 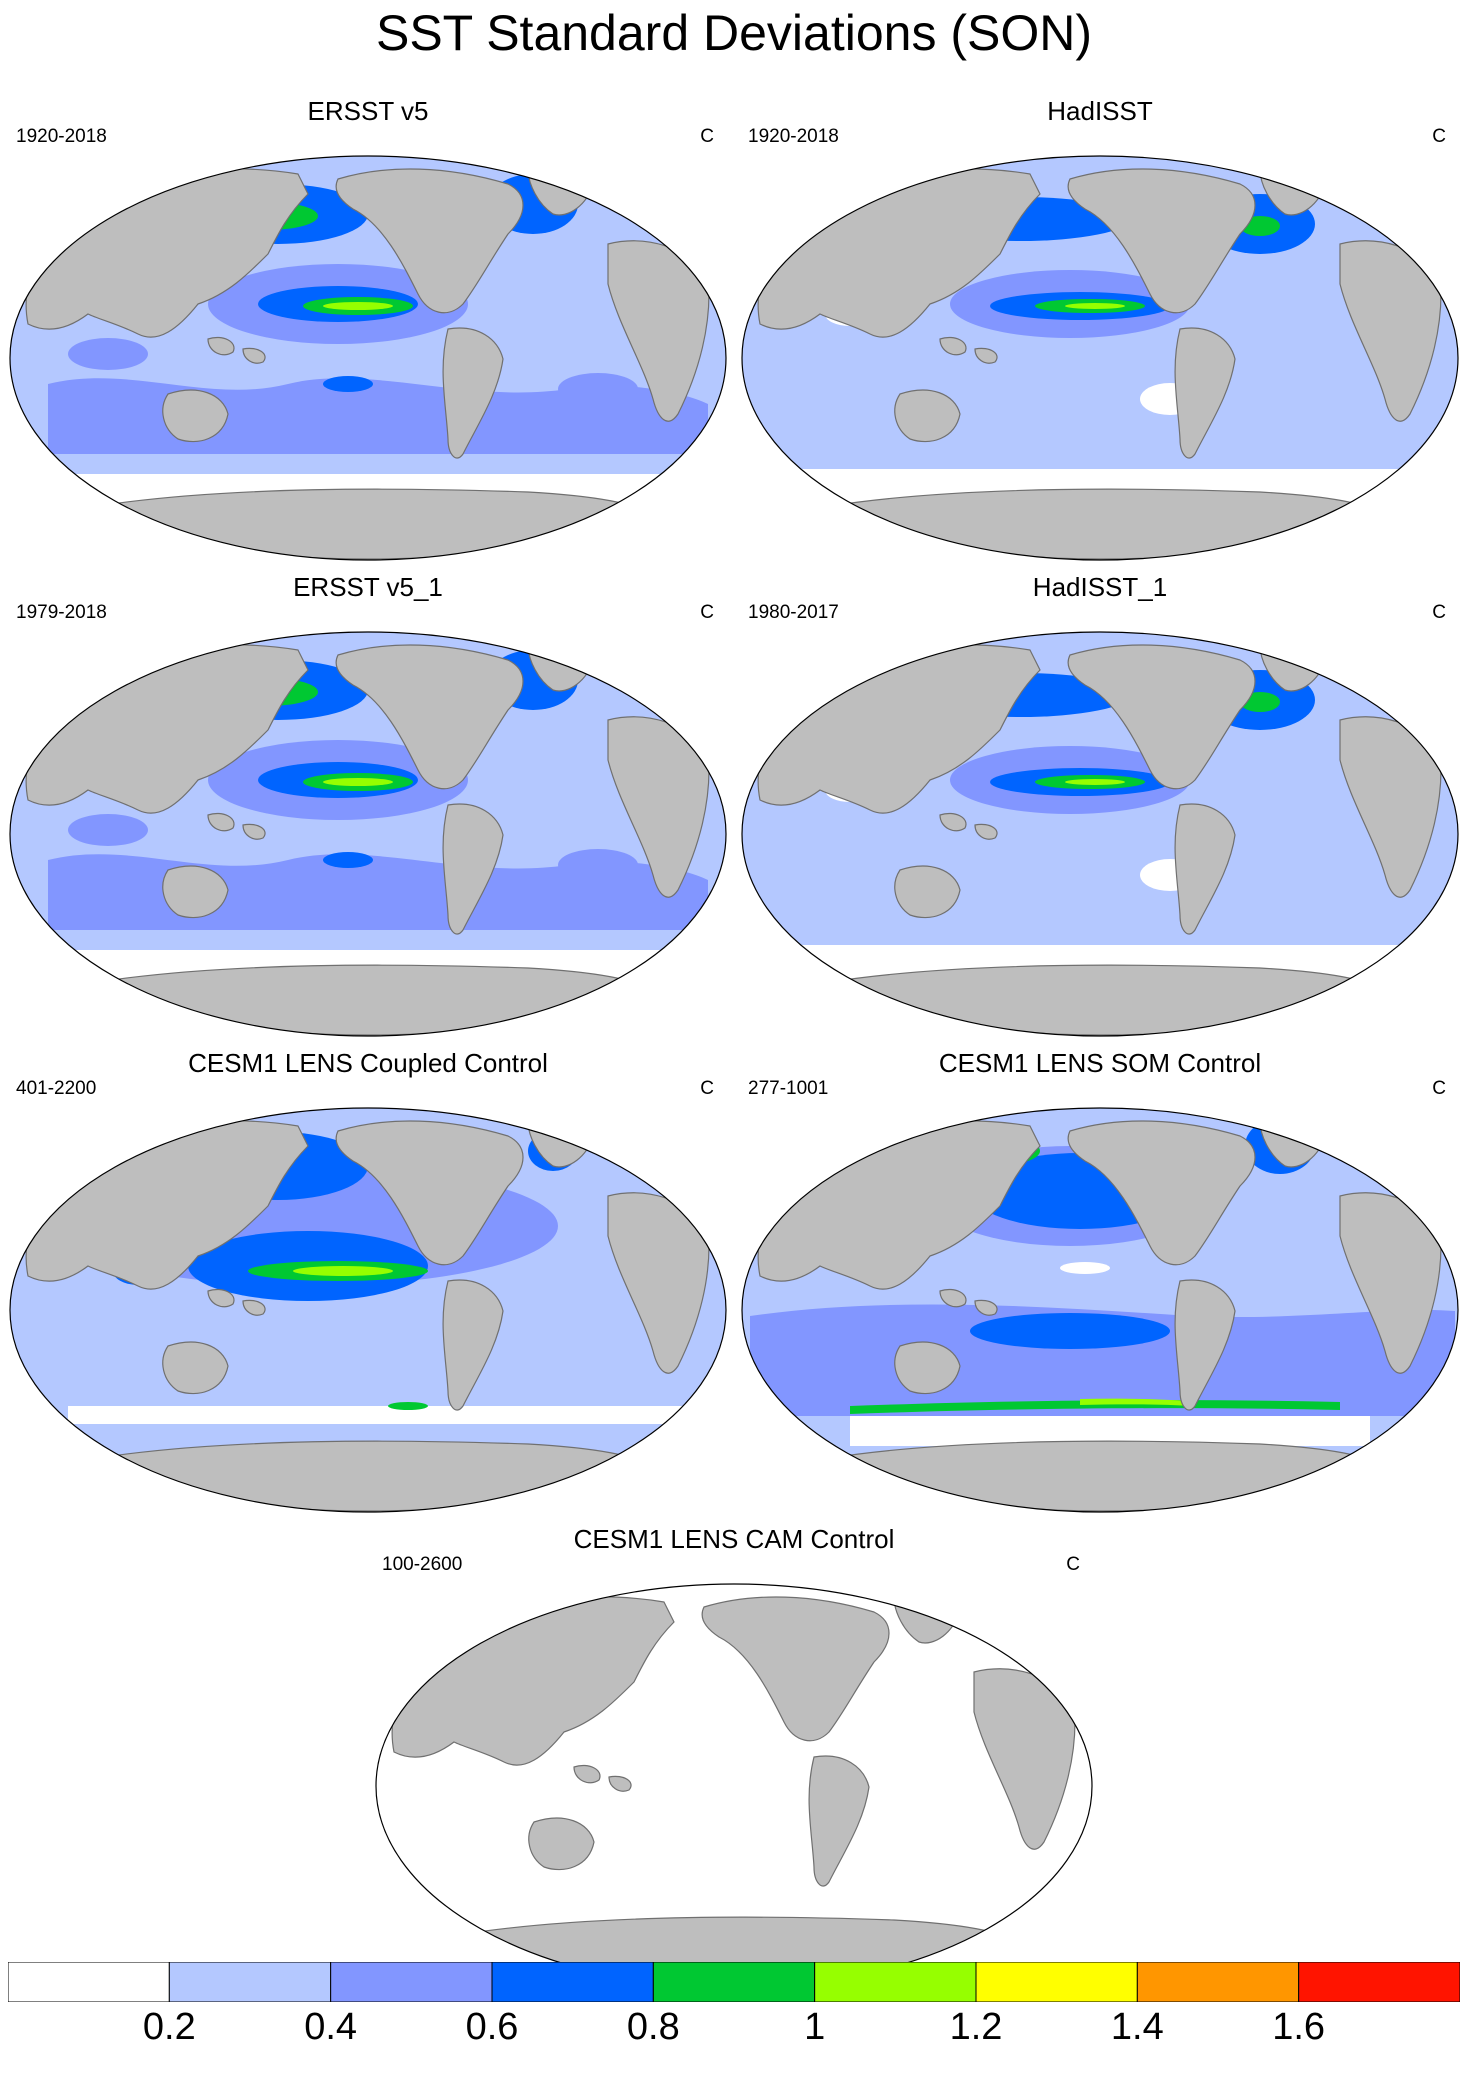 I want to click on panel-title: CESM1 LENS Coupled Control, so click(x=368, y=1063).